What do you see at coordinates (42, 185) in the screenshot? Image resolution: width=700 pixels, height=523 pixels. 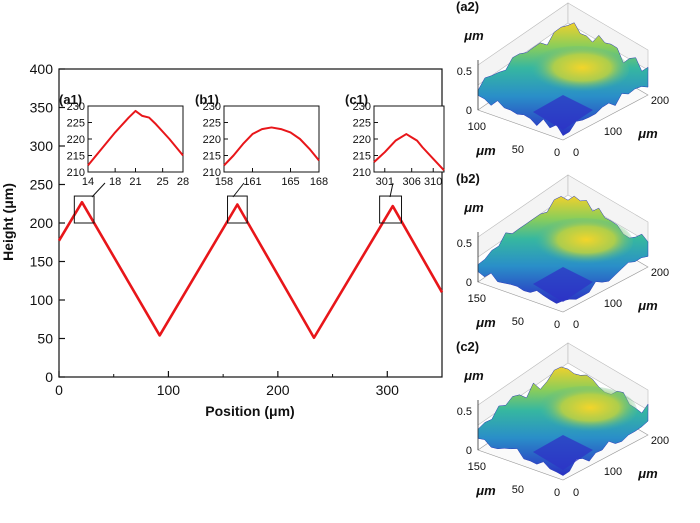 I see `main-y-tick-label: 250` at bounding box center [42, 185].